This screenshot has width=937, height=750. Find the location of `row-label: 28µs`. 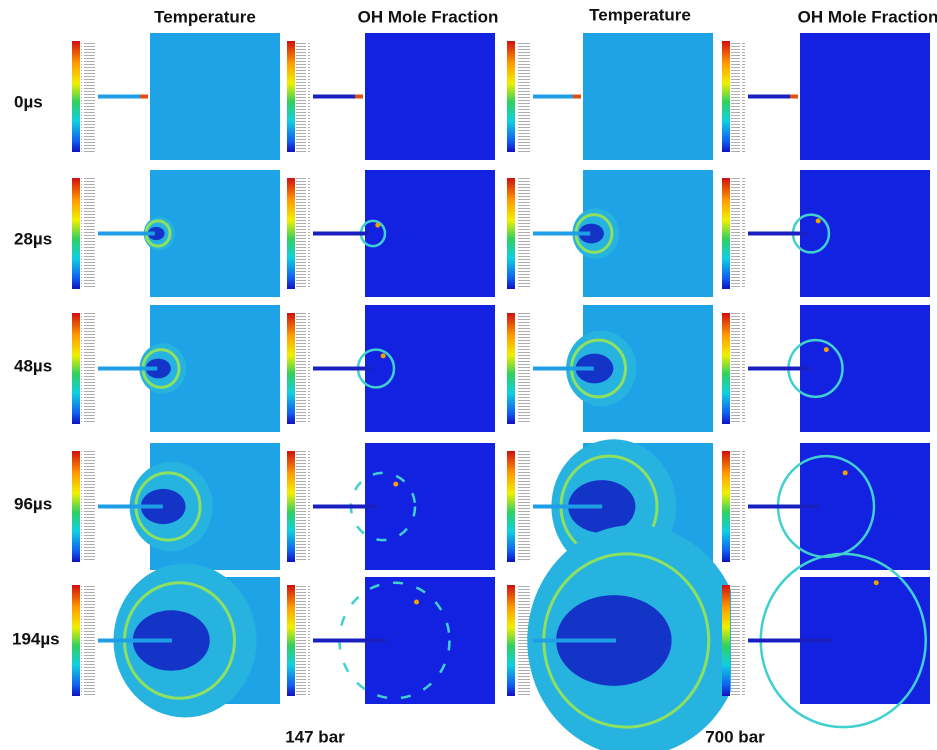

row-label: 28µs is located at coordinates (33, 238).